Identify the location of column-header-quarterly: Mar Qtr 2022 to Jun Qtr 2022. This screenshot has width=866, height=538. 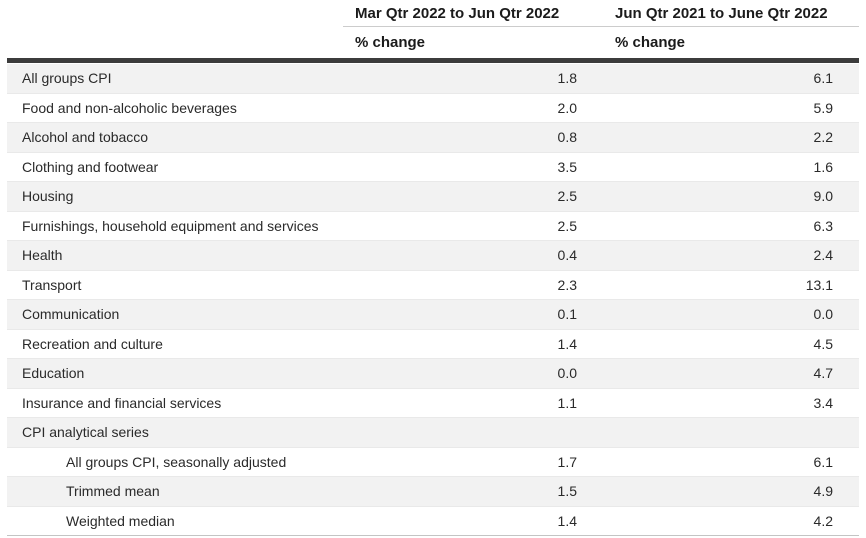
(473, 13).